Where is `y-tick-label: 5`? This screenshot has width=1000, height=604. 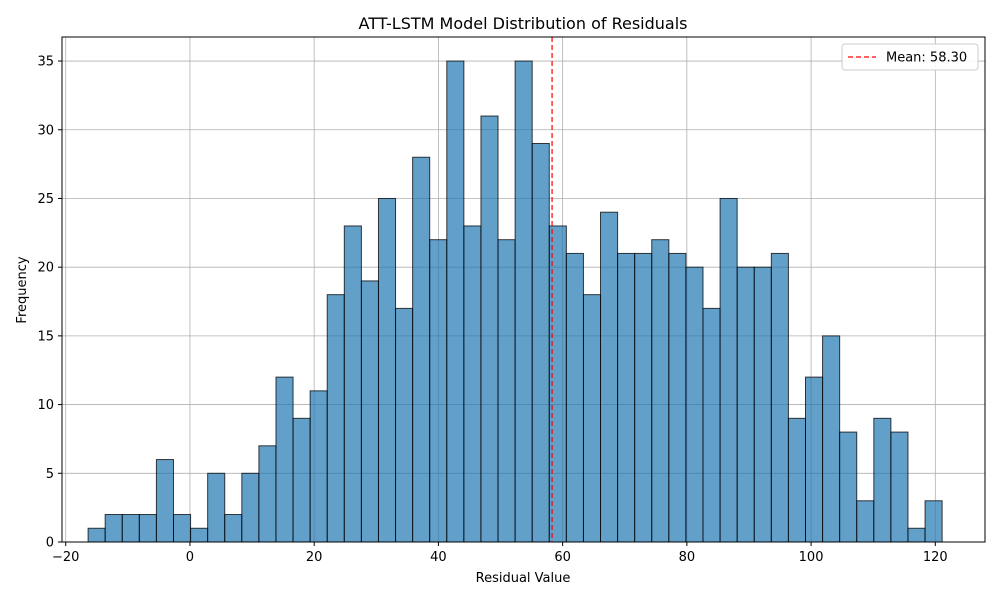
y-tick-label: 5 is located at coordinates (50, 474).